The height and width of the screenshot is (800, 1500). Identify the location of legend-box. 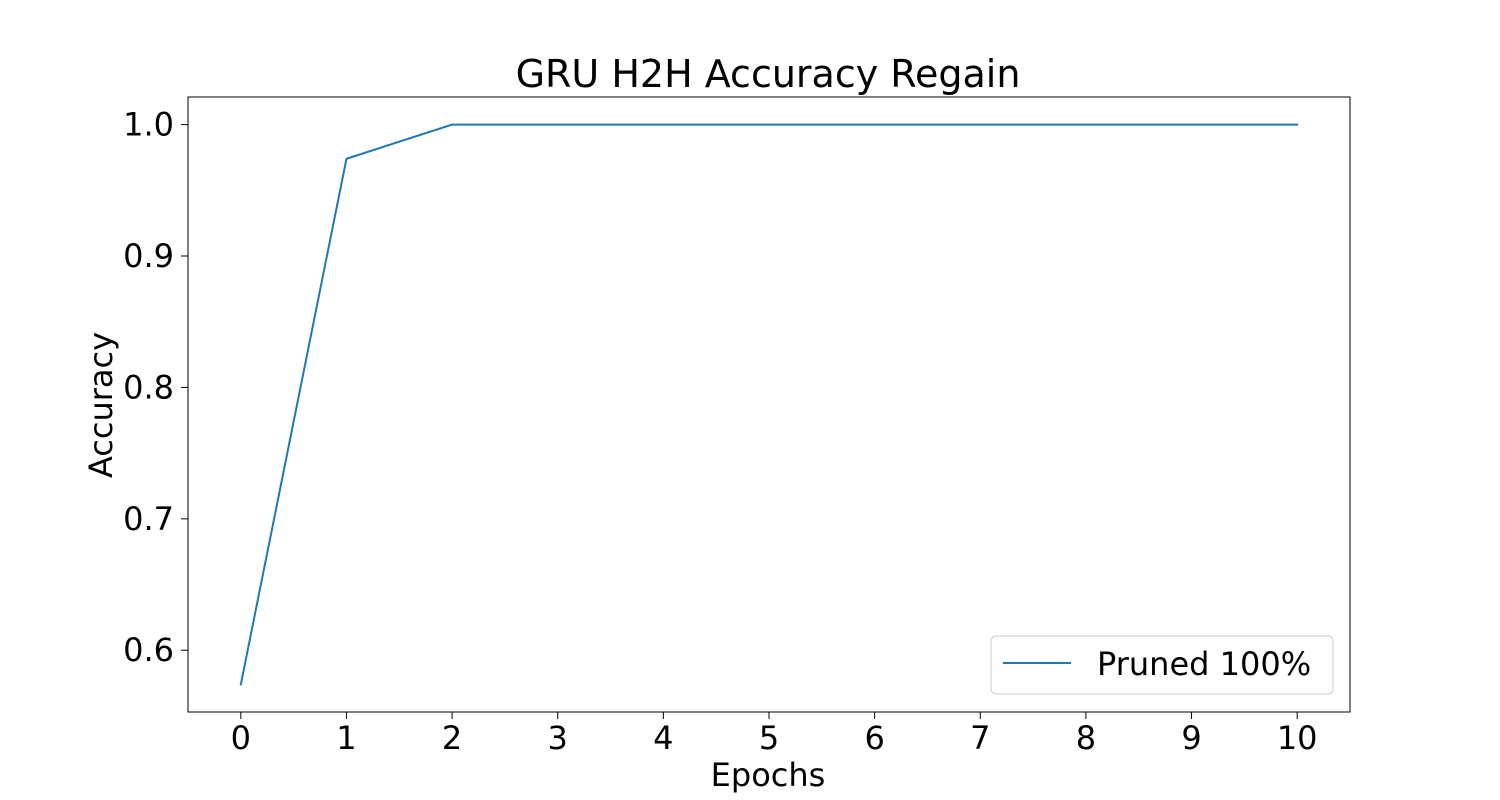
(1162, 665).